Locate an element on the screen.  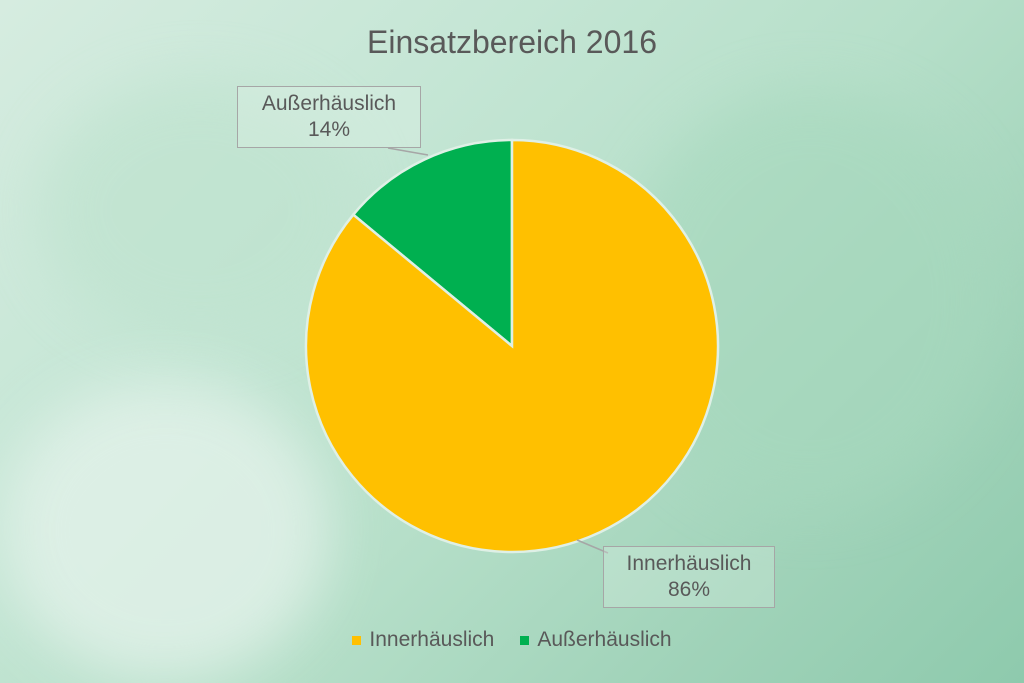
data-label-innen: Innerhäuslich 86% is located at coordinates (689, 577).